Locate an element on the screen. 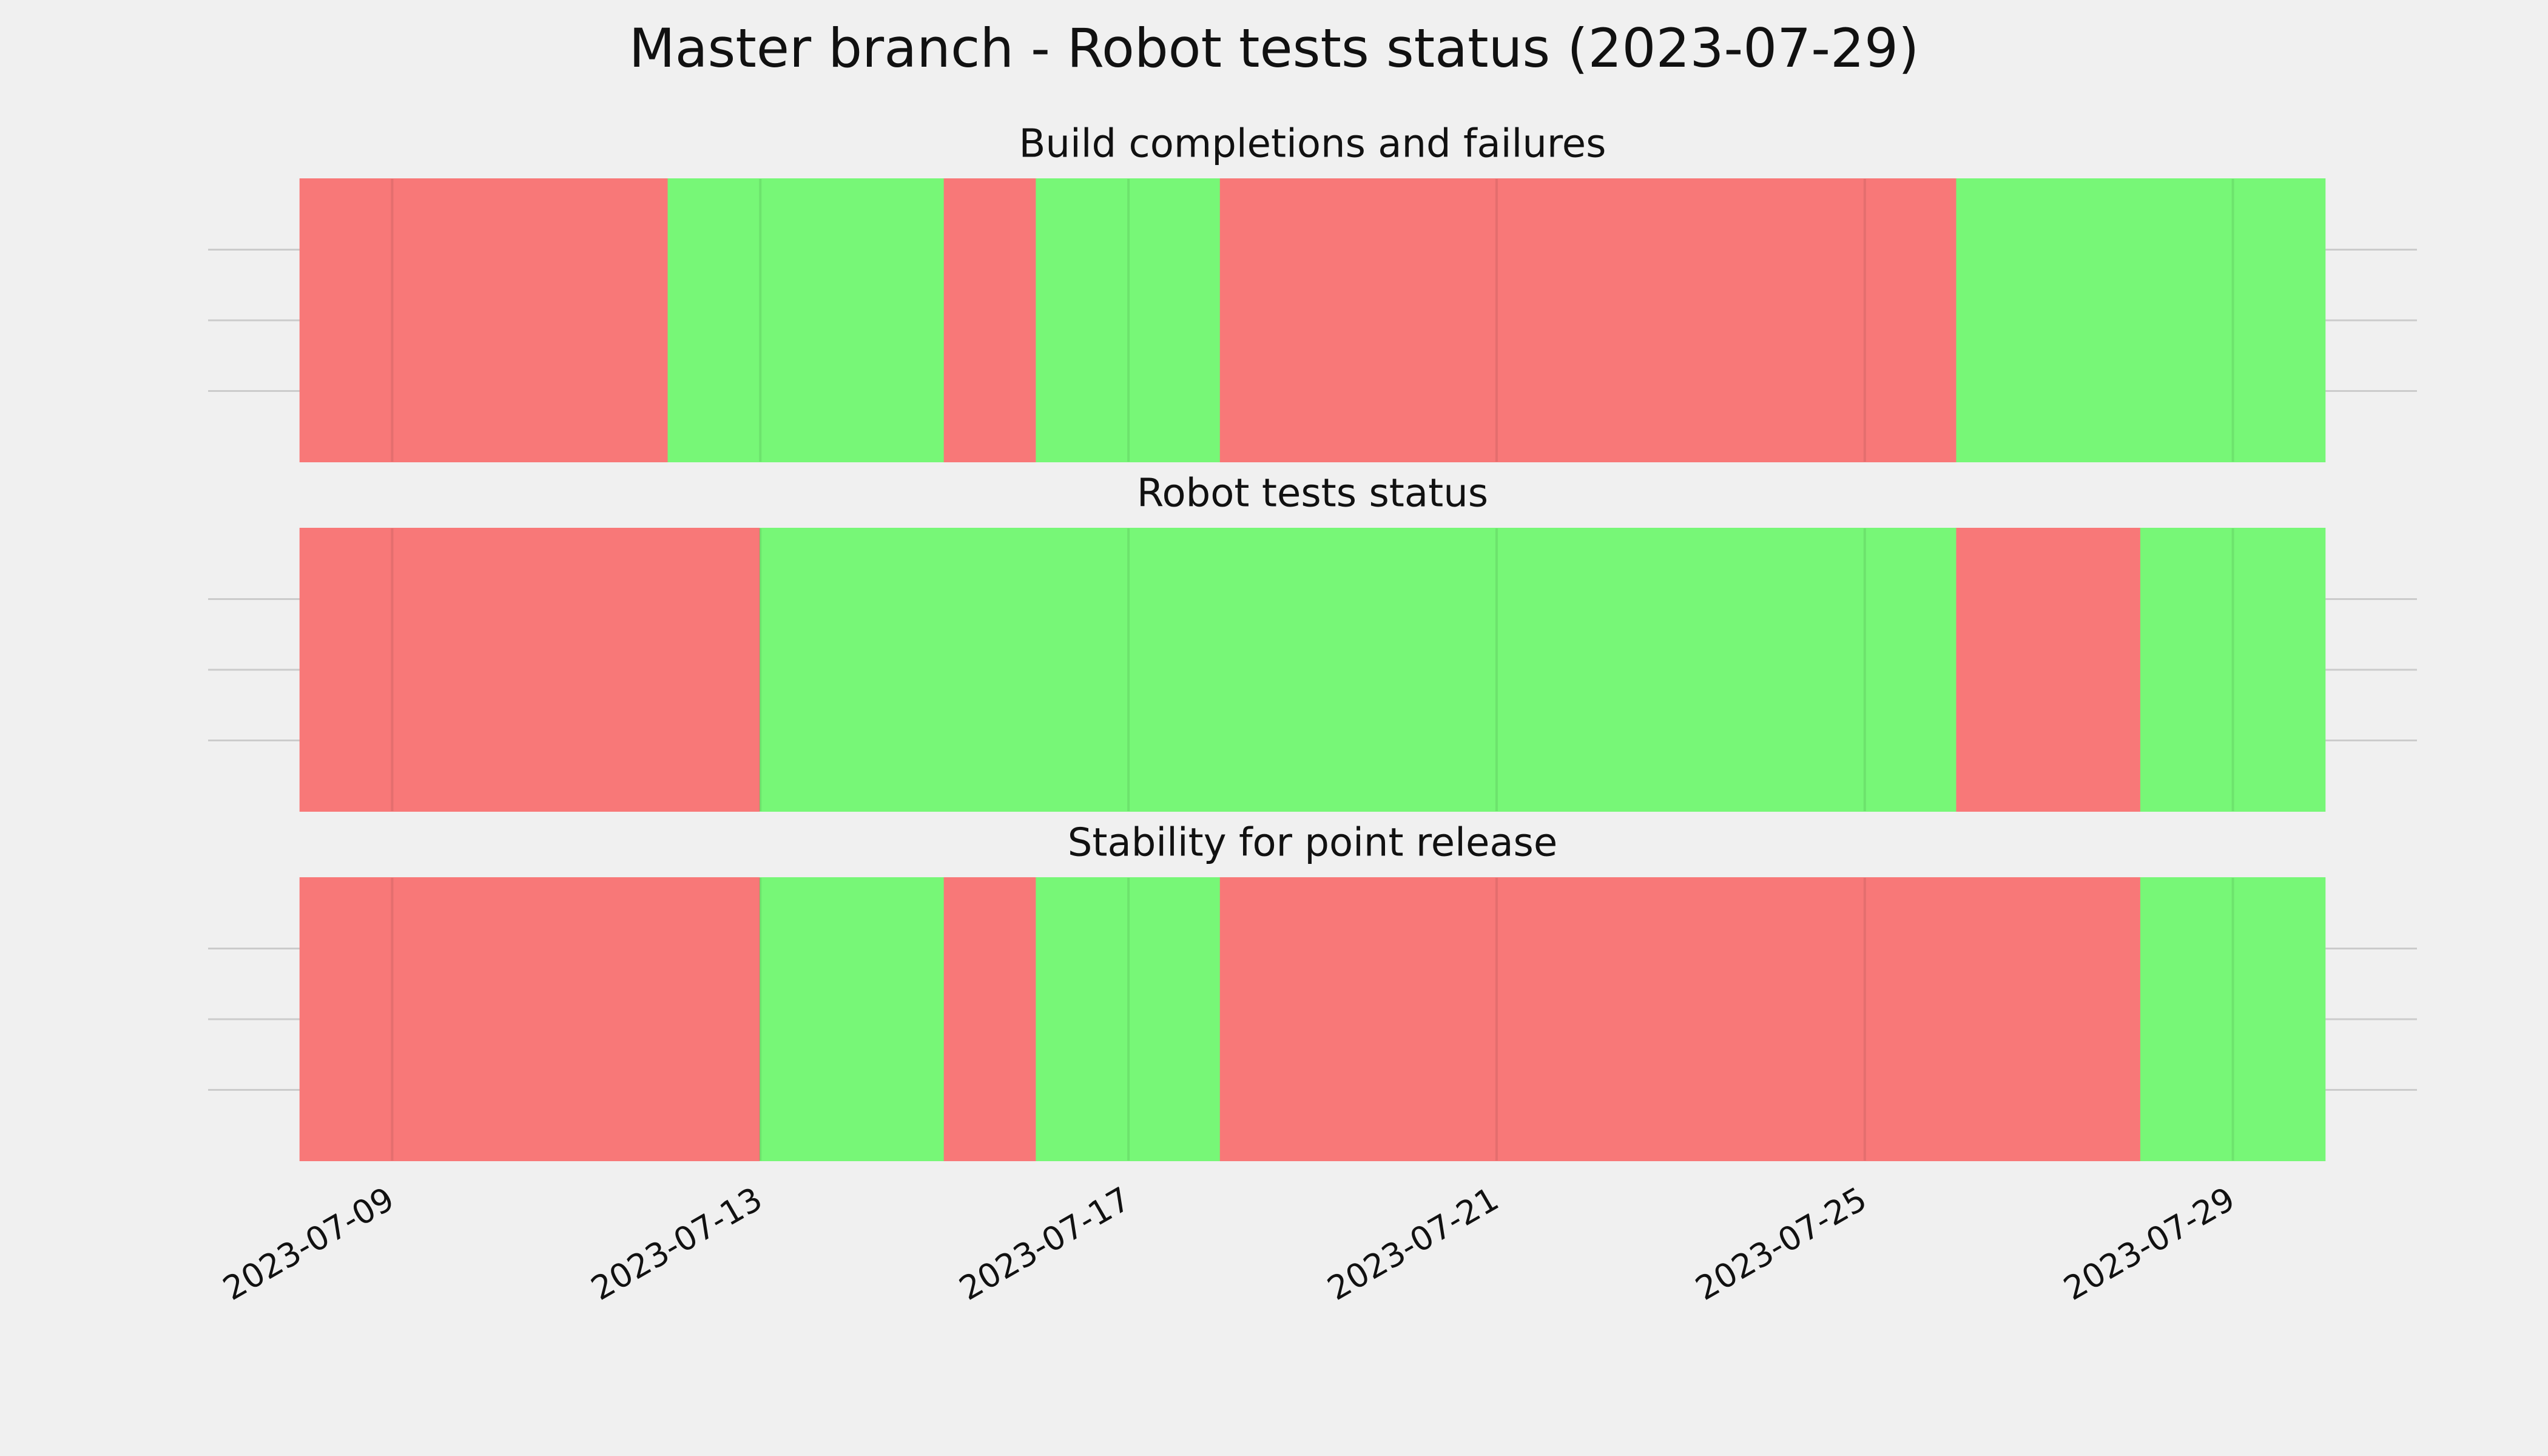 The image size is (2548, 1456). panel-title: Robot tests status is located at coordinates (1312, 493).